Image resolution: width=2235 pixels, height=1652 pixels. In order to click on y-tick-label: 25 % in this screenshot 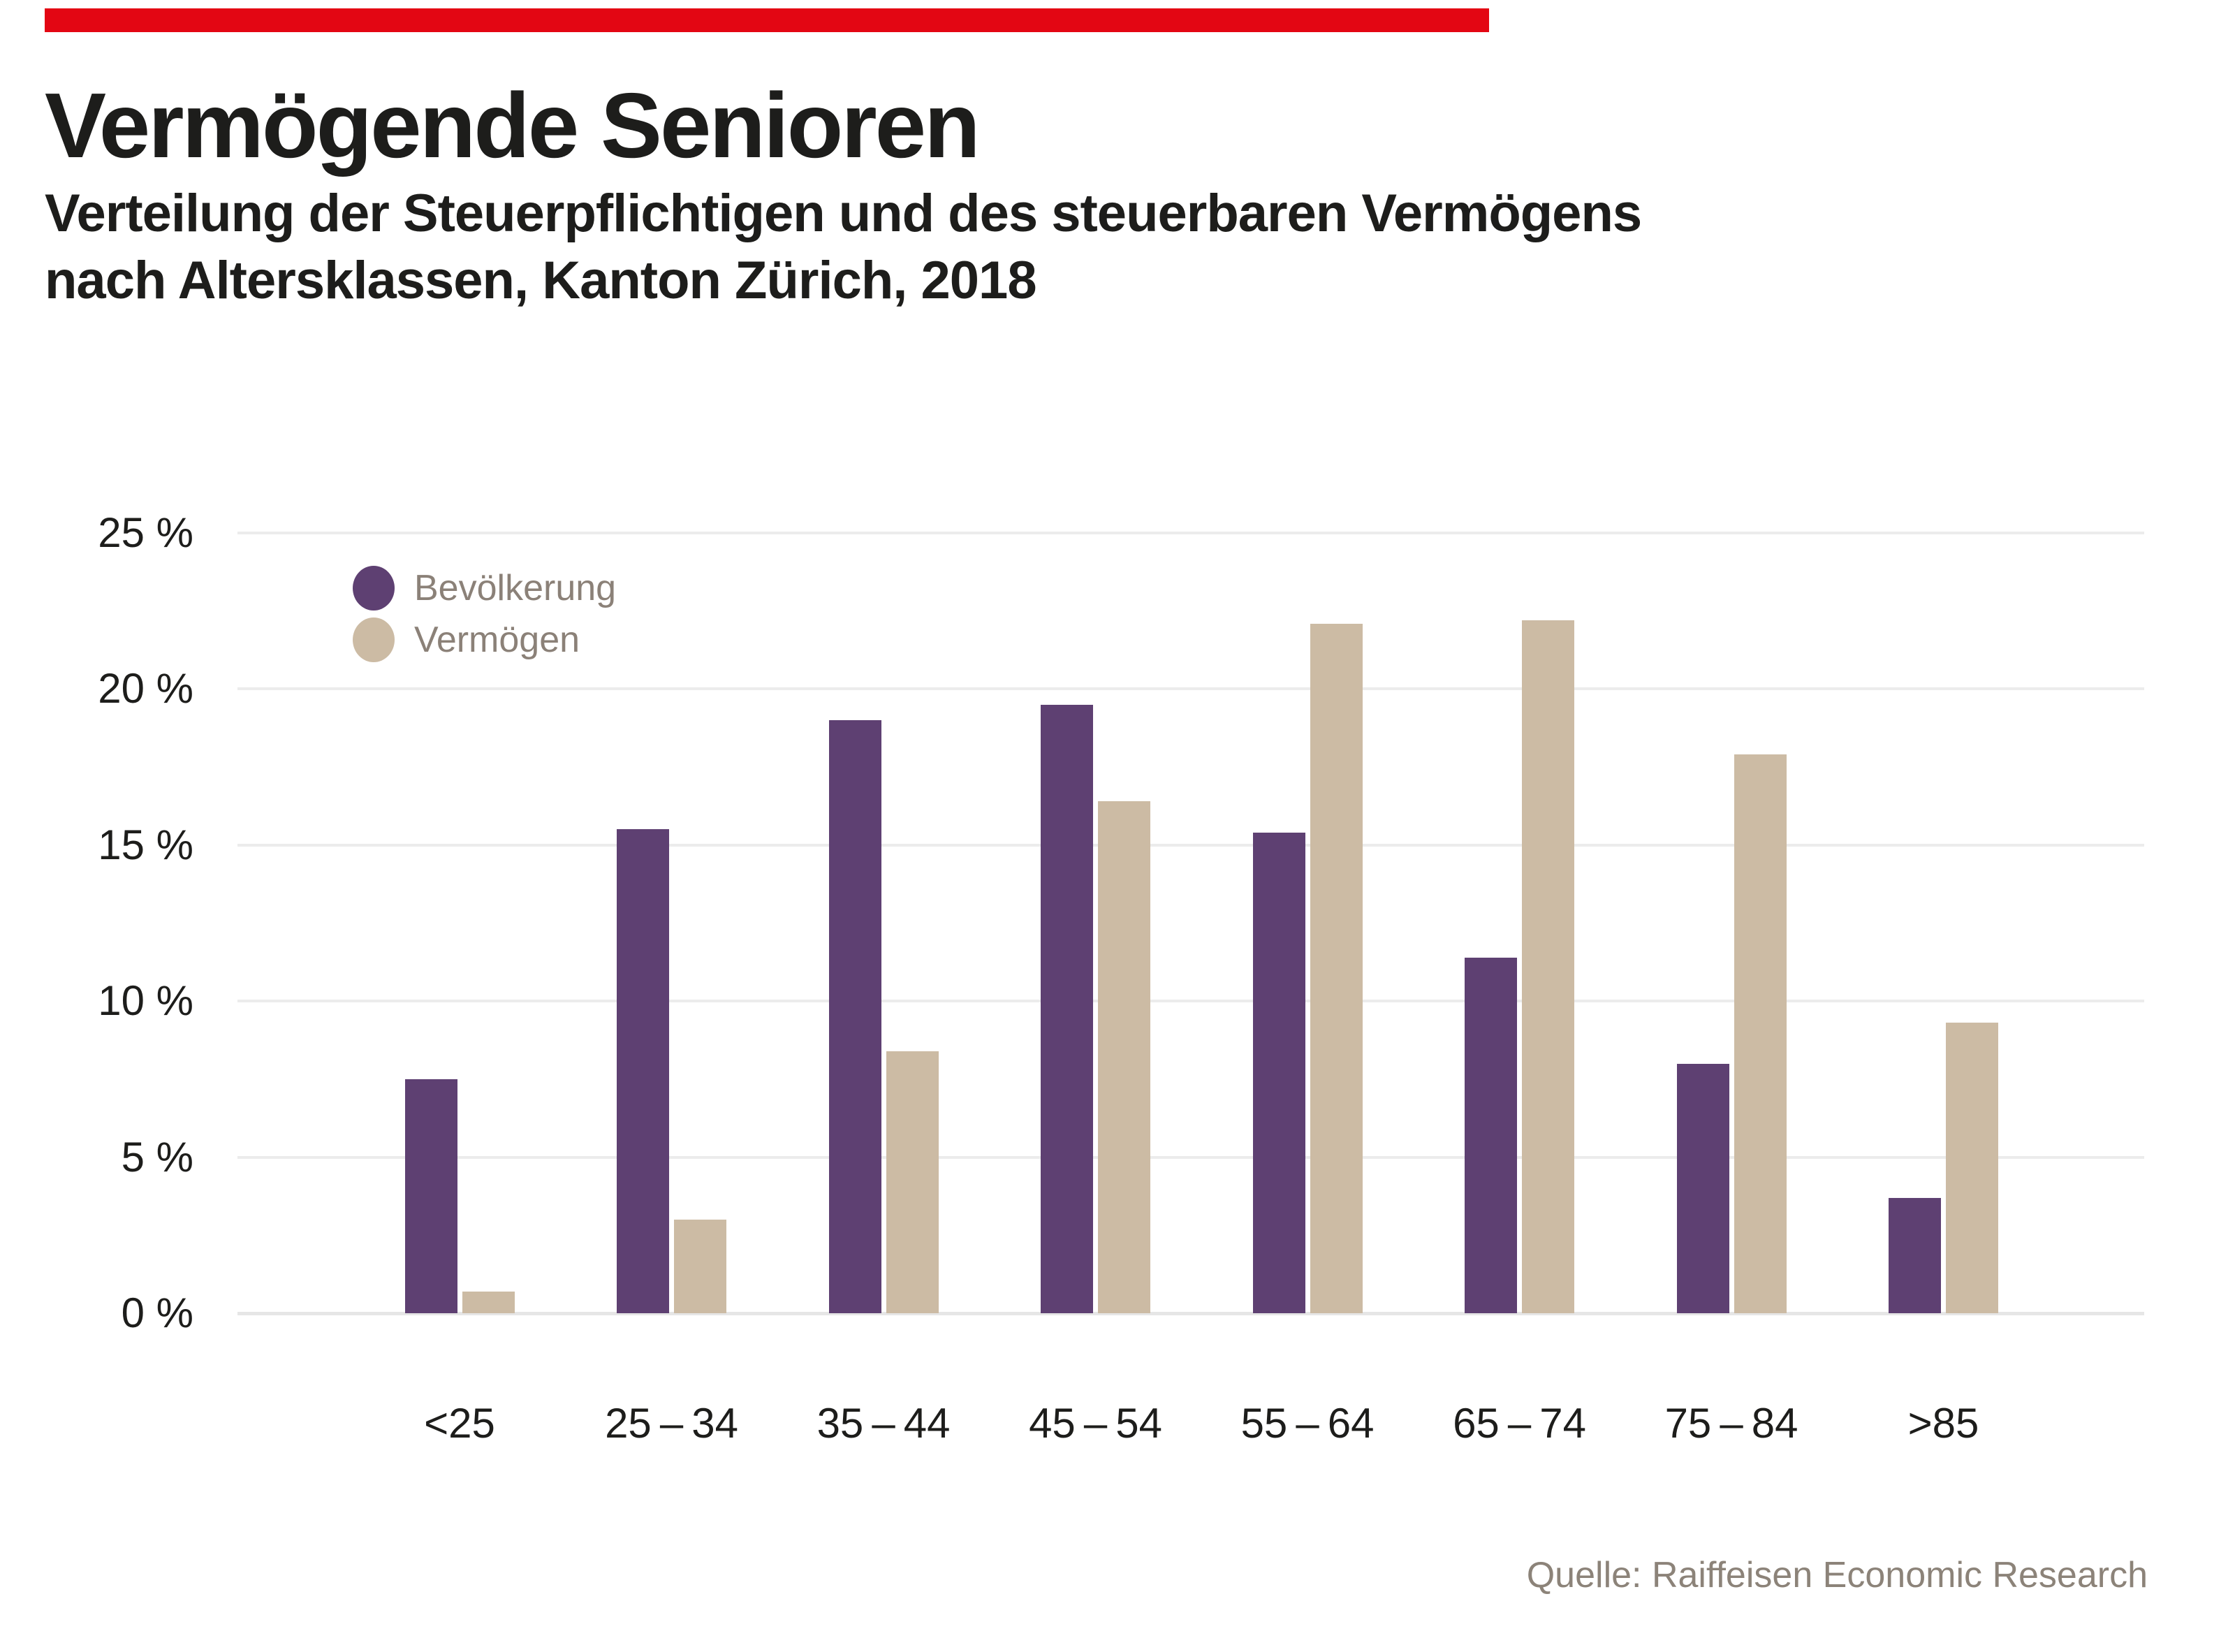, I will do `click(146, 532)`.